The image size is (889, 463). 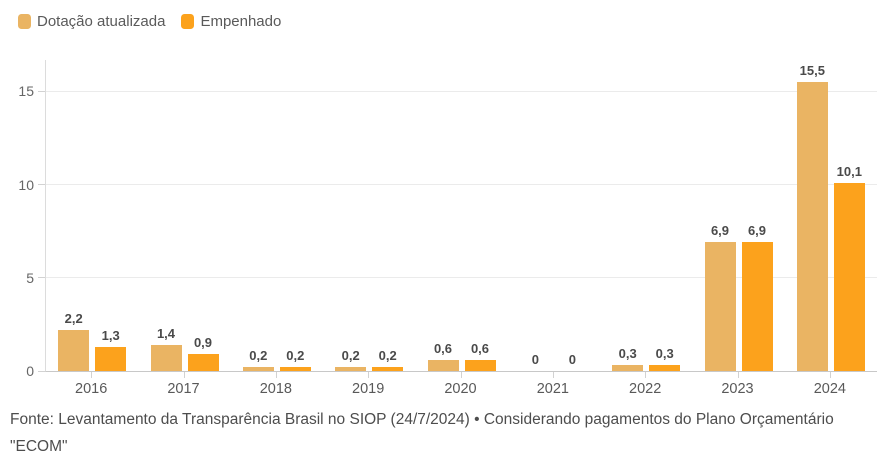 What do you see at coordinates (737, 389) in the screenshot?
I see `x-axis-label-2023: 2023` at bounding box center [737, 389].